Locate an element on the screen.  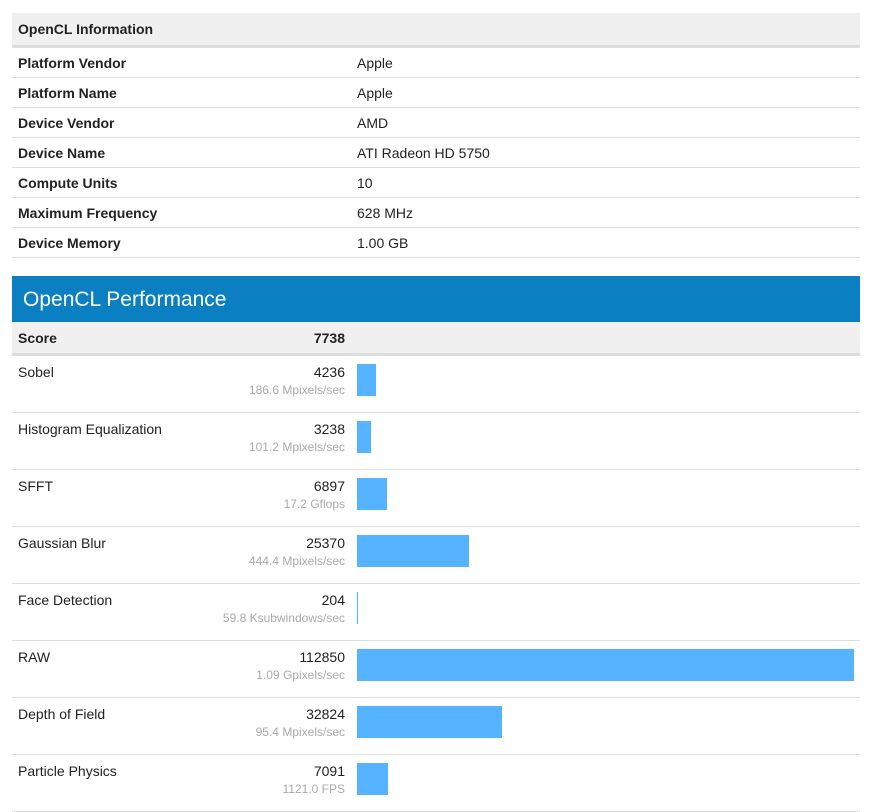
benchmark-rate: 101.2 Mpixels/sec is located at coordinates (296, 447).